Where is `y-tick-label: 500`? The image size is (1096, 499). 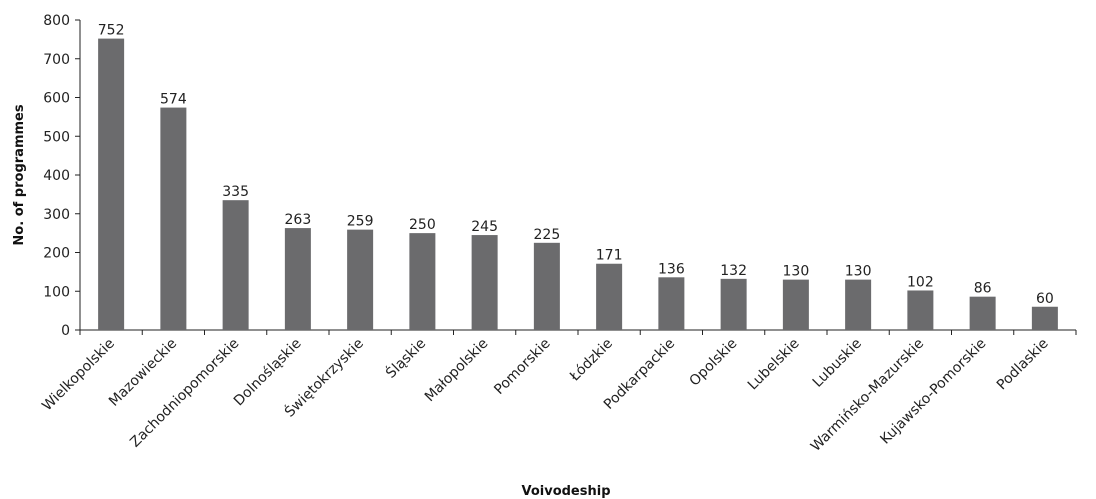 y-tick-label: 500 is located at coordinates (56, 137).